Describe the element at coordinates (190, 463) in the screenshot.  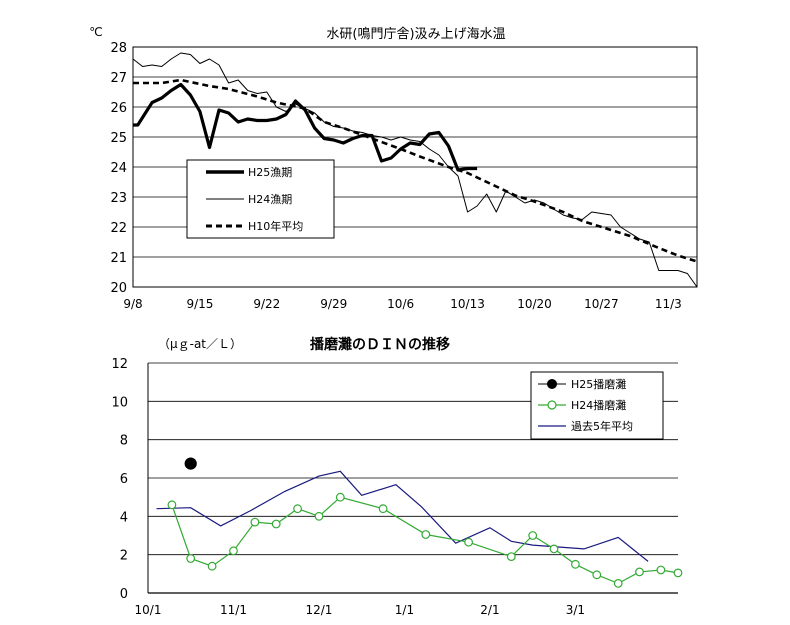
I see `chart2-point-H25播磨灘` at that location.